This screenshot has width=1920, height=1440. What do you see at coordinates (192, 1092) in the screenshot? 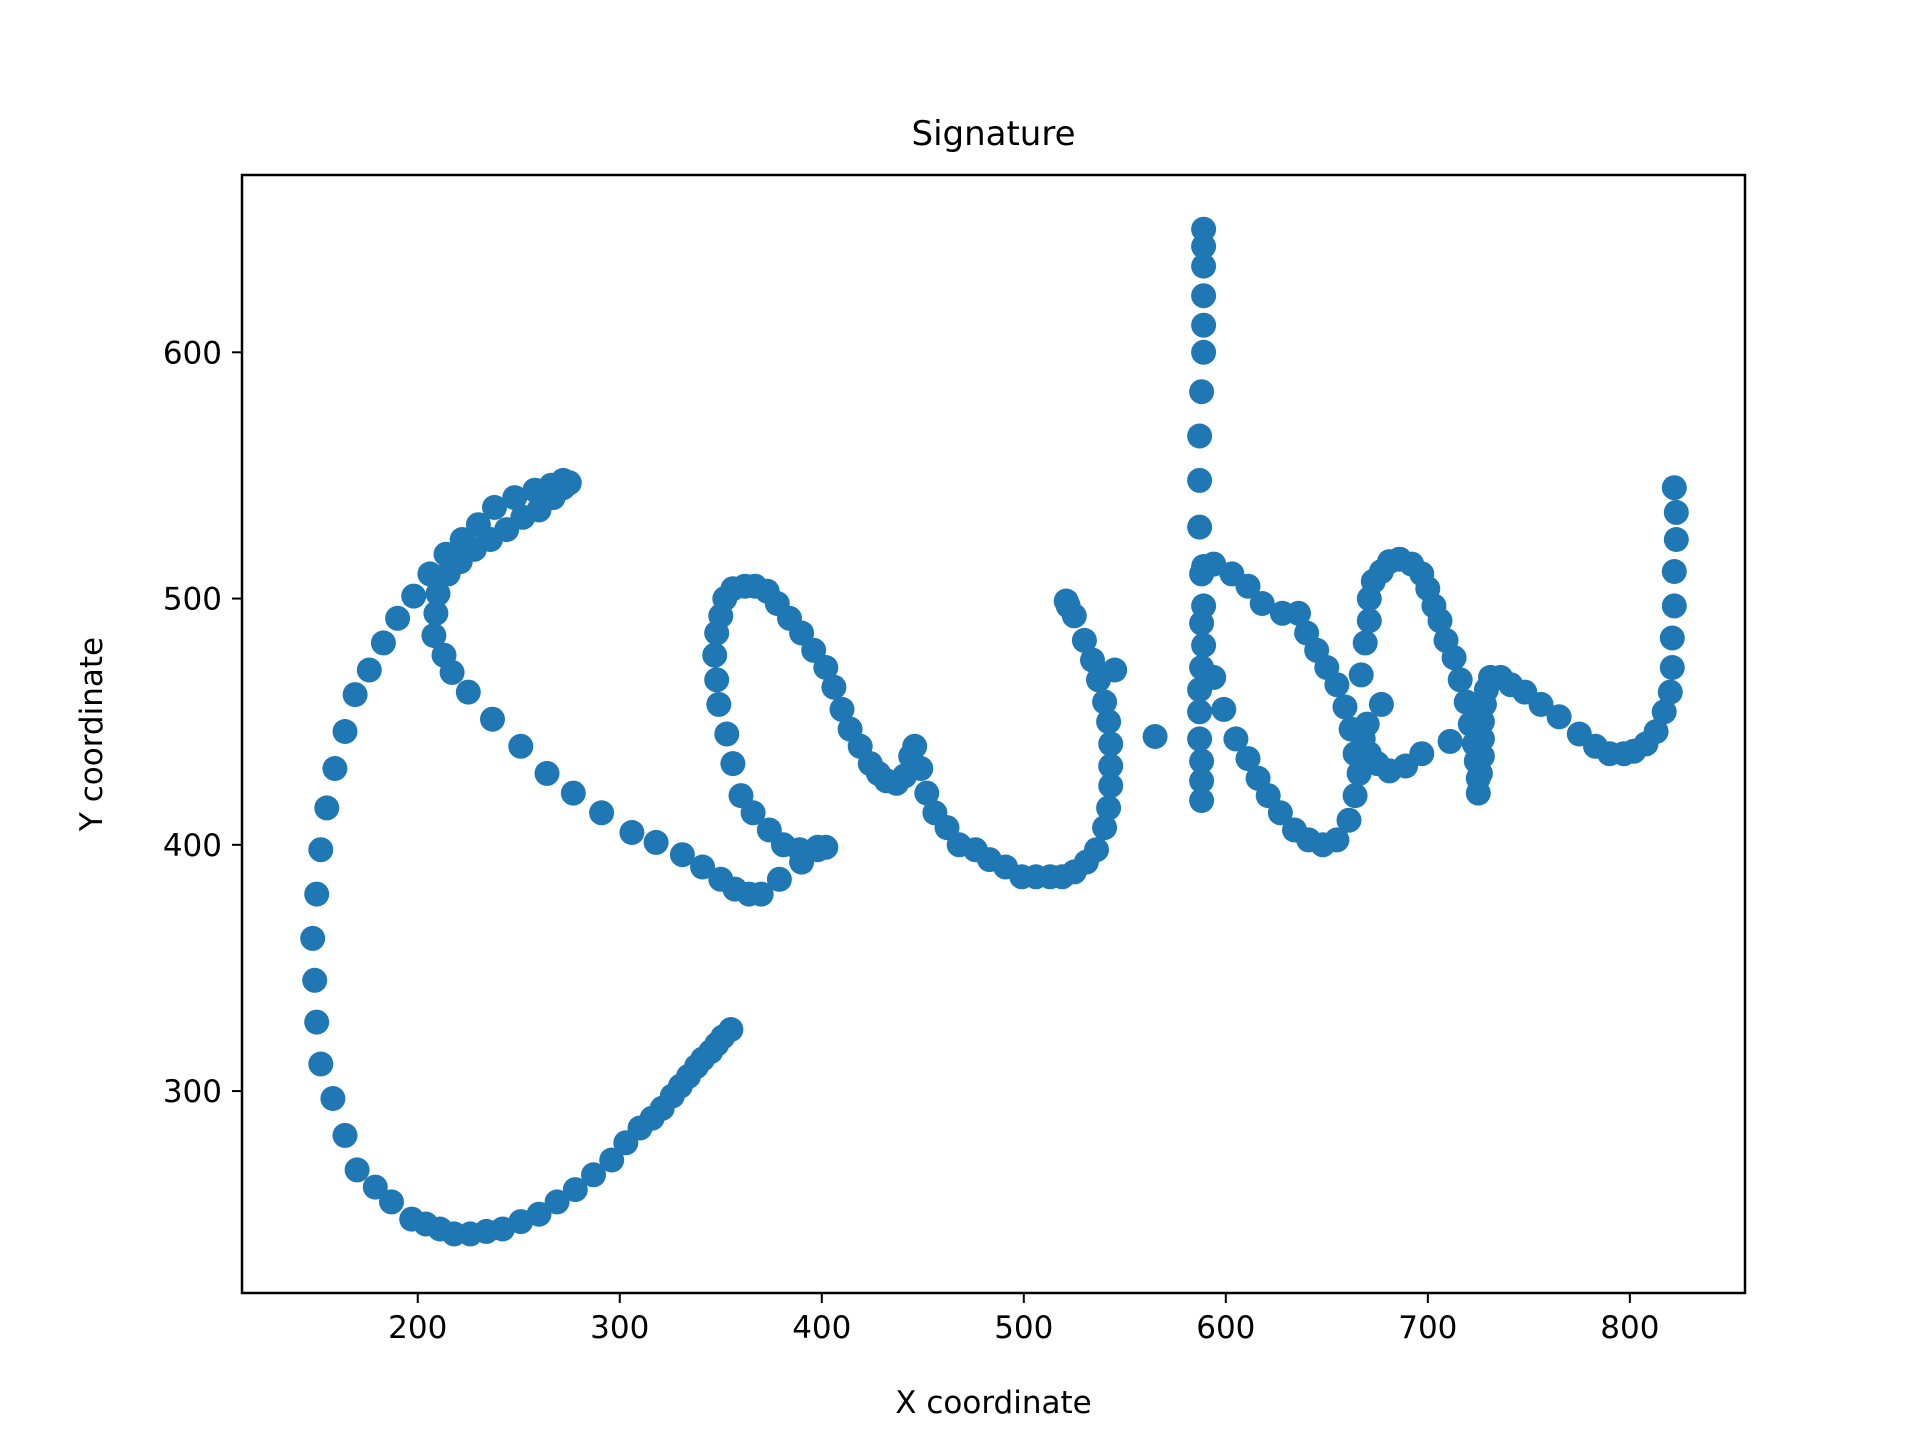
I see `y-tick-label: 300` at bounding box center [192, 1092].